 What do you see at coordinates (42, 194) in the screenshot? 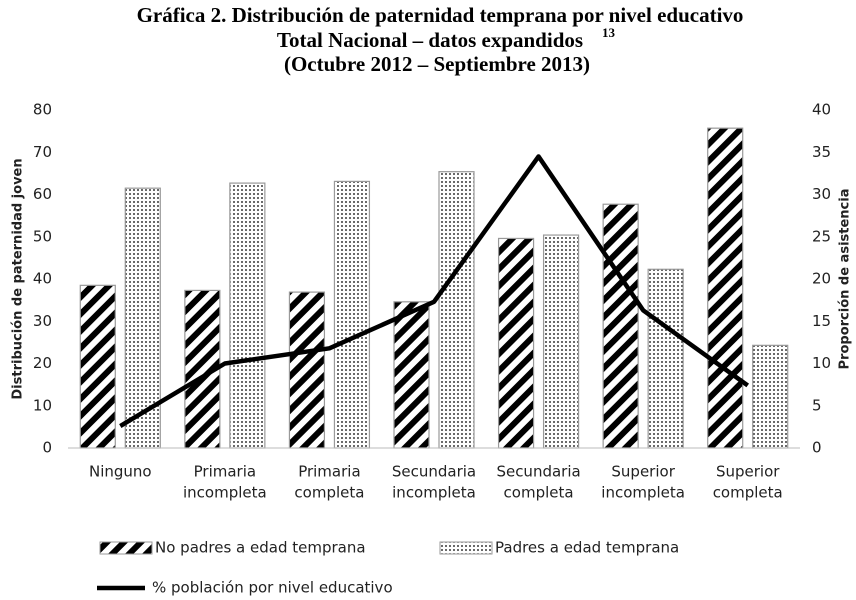
I see `y-tick-label: 60` at bounding box center [42, 194].